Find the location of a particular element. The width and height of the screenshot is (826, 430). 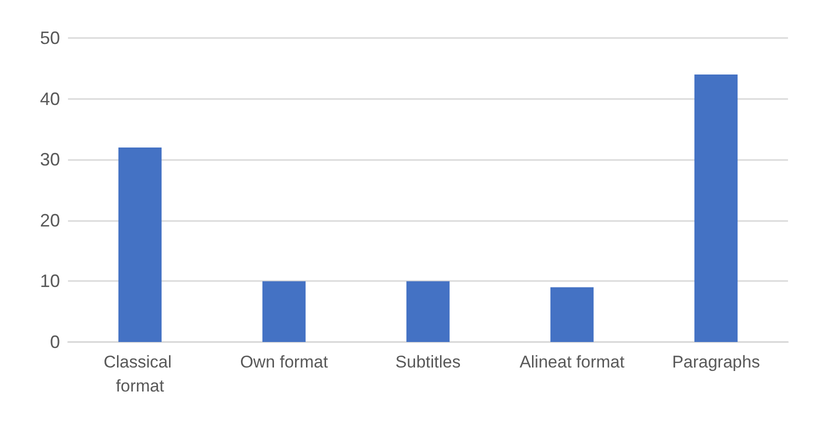

x-tick-label: Classical format is located at coordinates (140, 374).